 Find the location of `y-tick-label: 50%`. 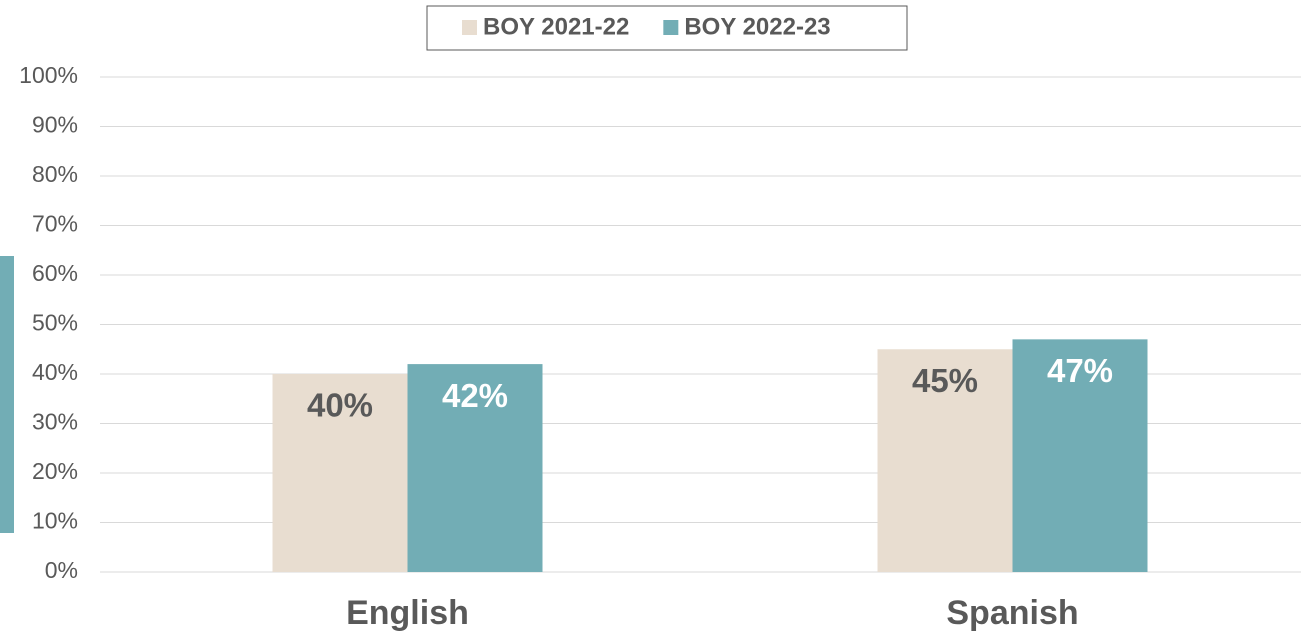

y-tick-label: 50% is located at coordinates (55, 323).